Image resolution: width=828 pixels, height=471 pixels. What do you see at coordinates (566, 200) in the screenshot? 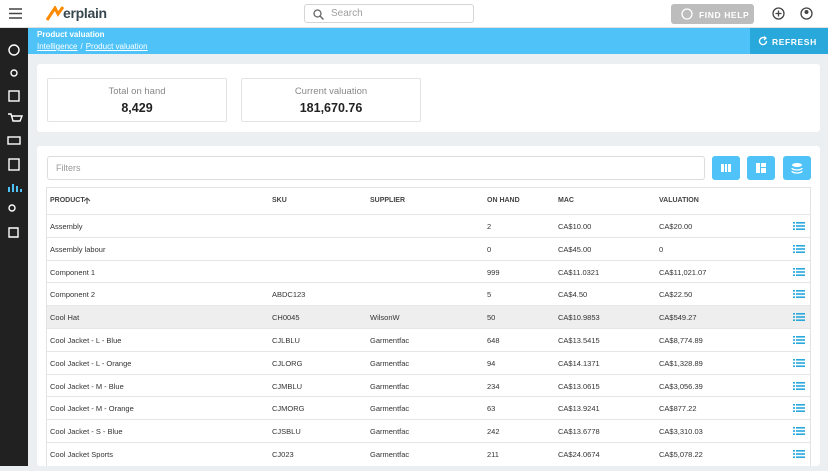
I see `column-header: MAC` at bounding box center [566, 200].